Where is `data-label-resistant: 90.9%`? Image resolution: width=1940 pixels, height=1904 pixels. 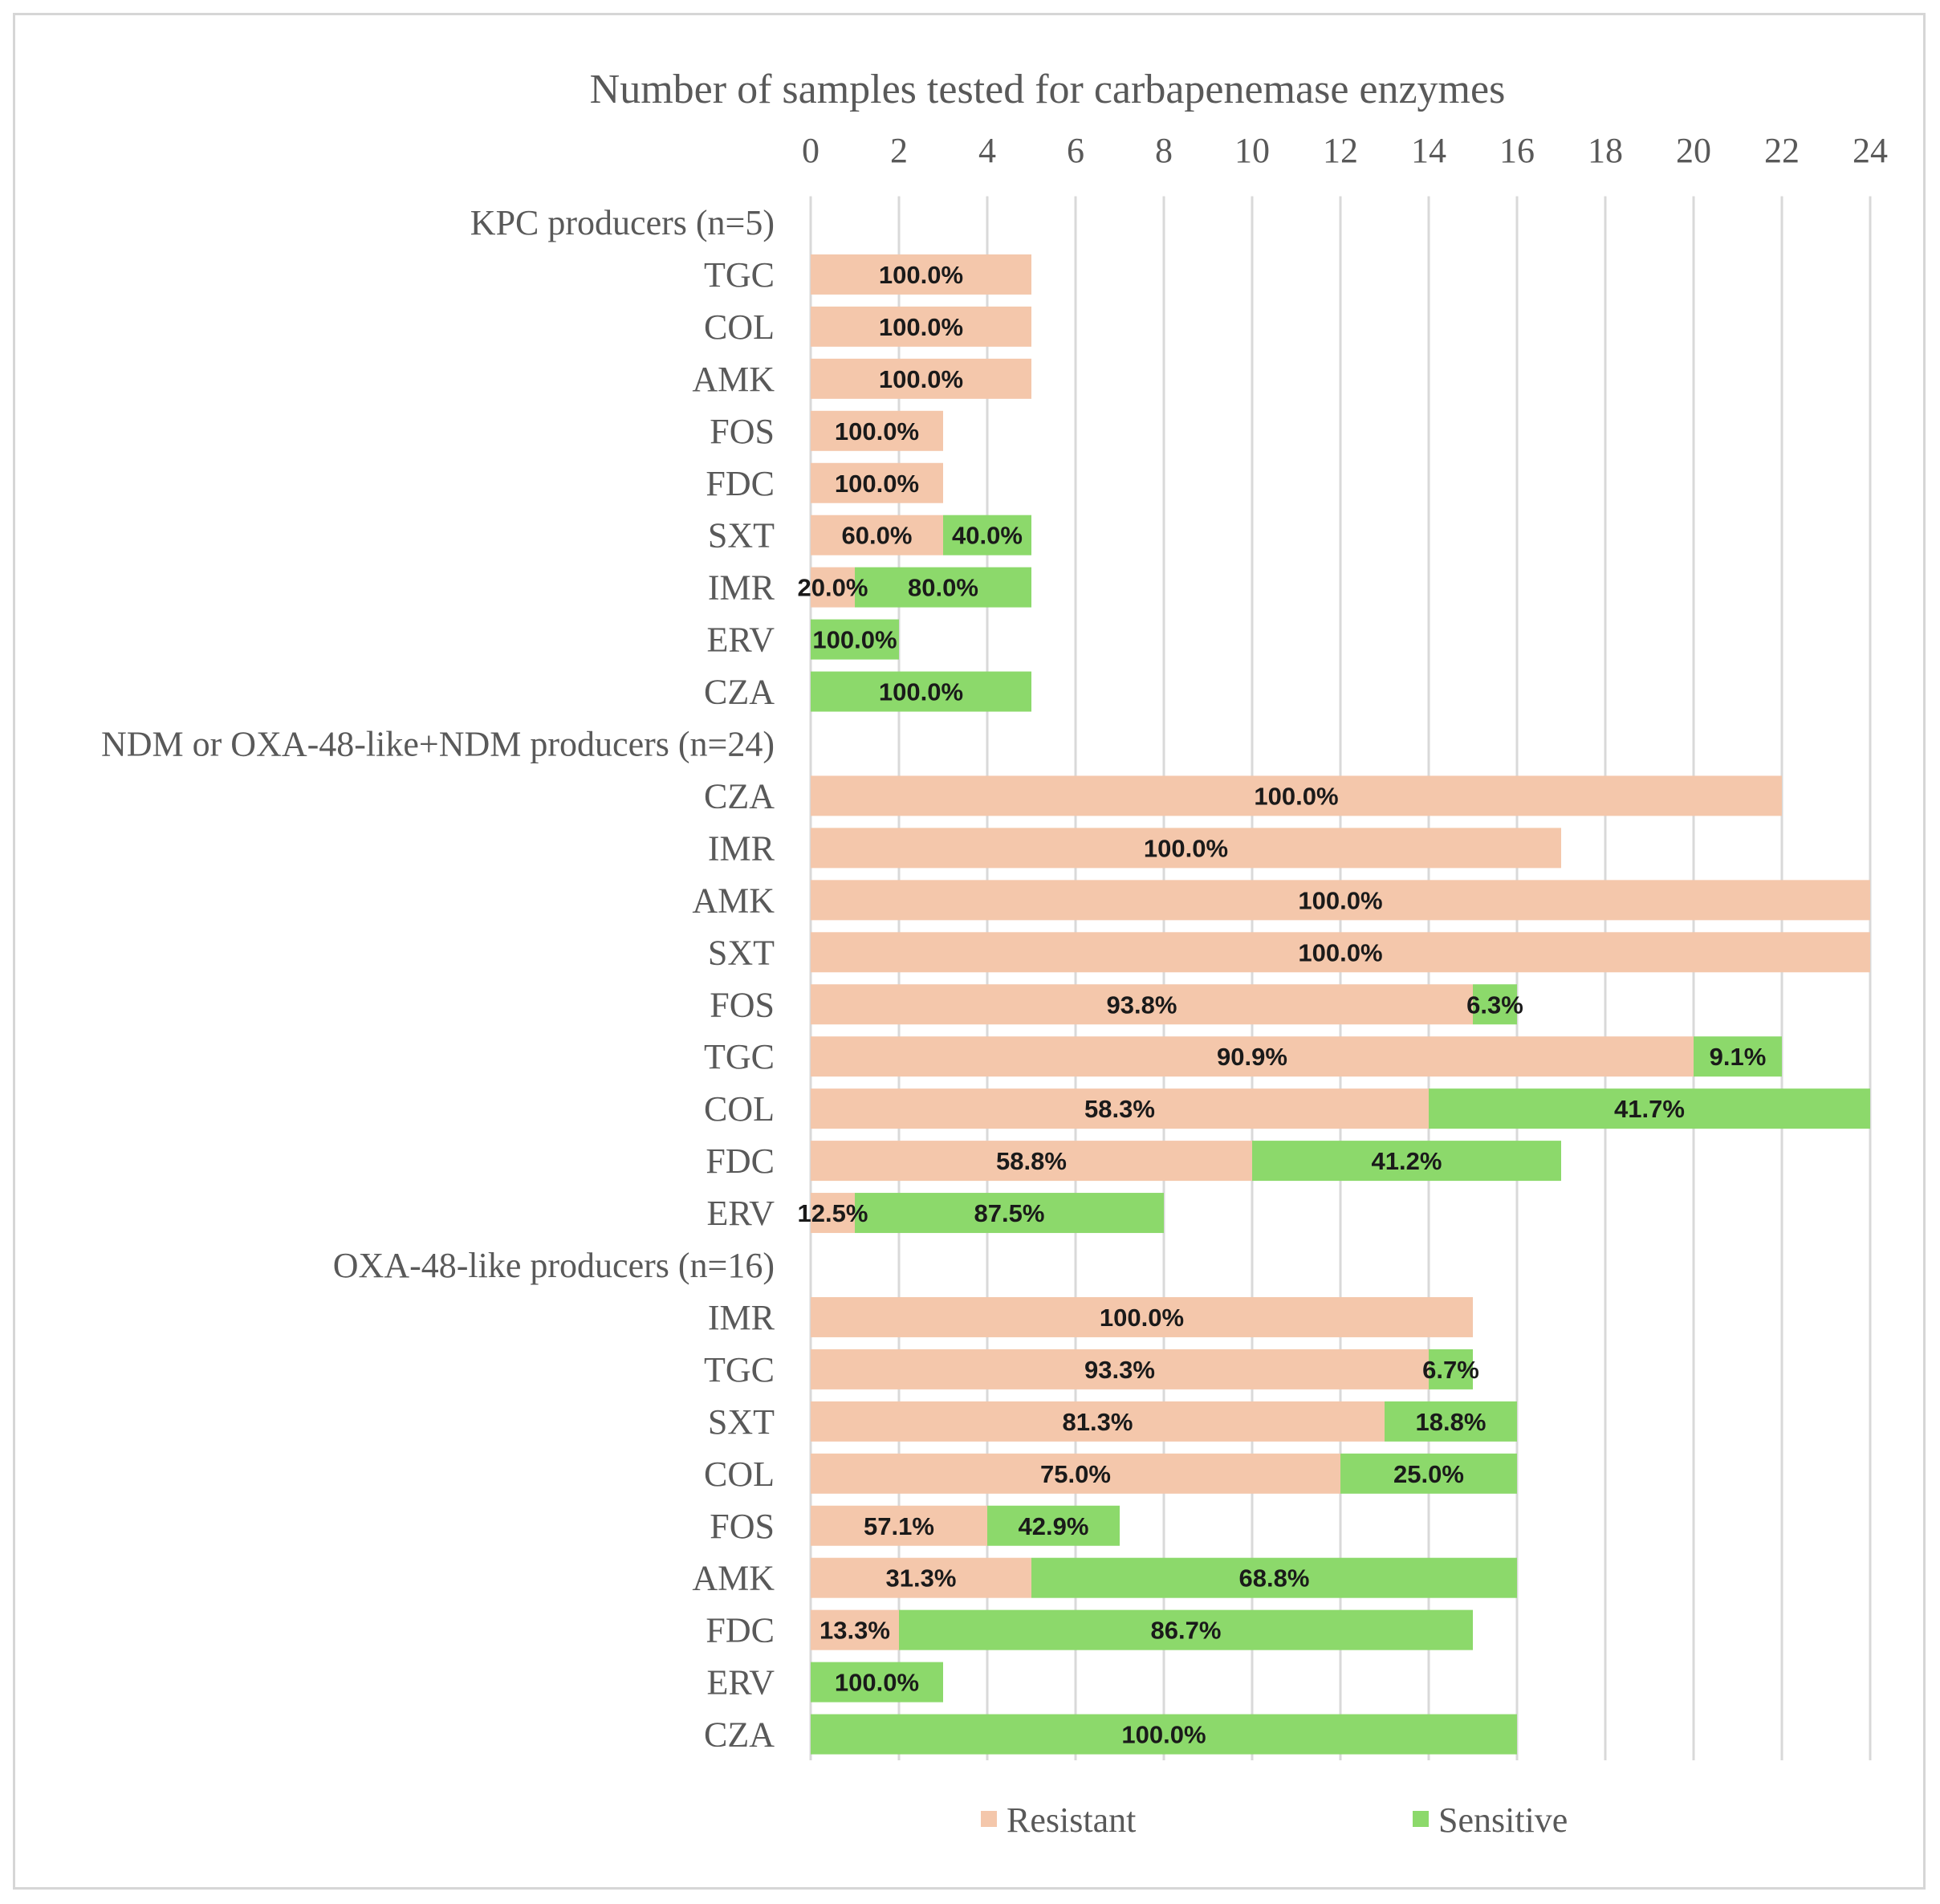 data-label-resistant: 90.9% is located at coordinates (1252, 1057).